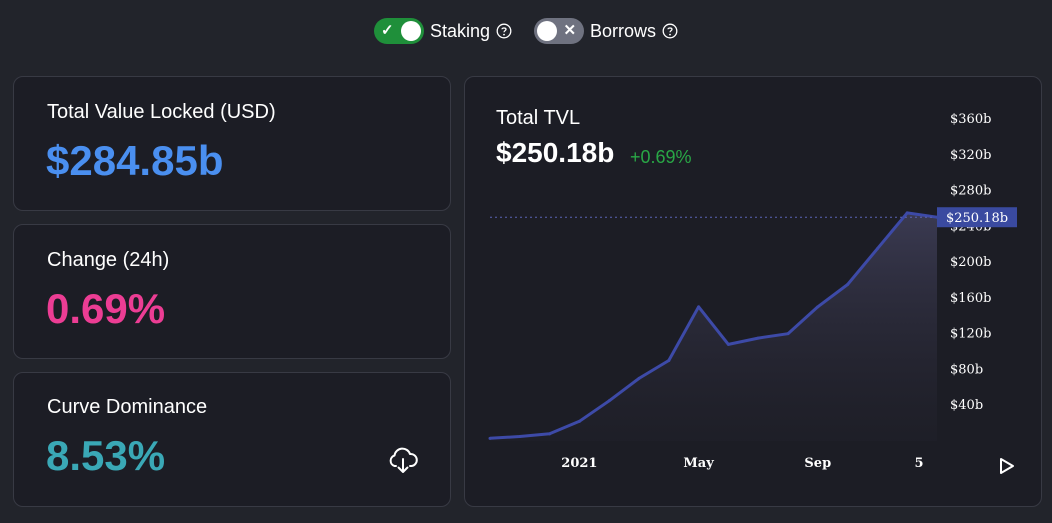  Describe the element at coordinates (161, 112) in the screenshot. I see `tvl-title: Total Value Locked (USD)` at that location.